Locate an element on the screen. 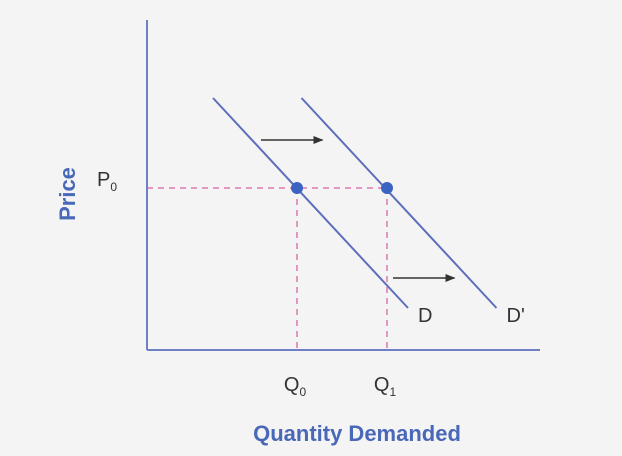 The image size is (622, 456). x-axis-label: Quantity Demanded is located at coordinates (357, 433).